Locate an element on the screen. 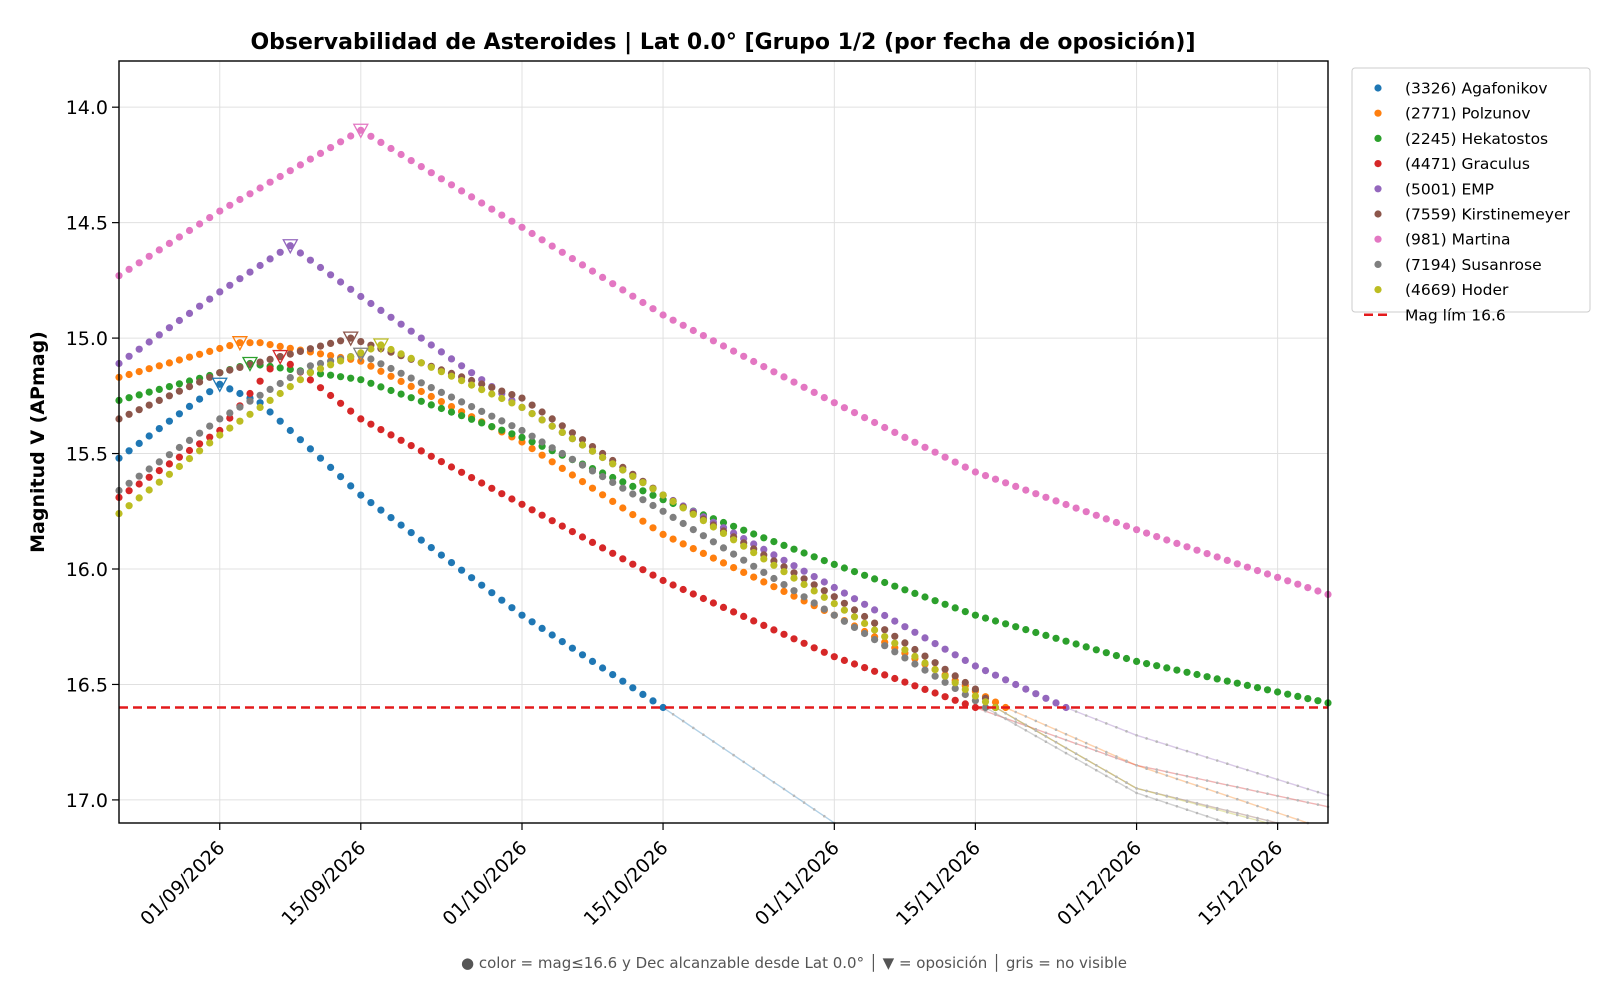  legend-label: (7194) Susanrose is located at coordinates (1473, 265).